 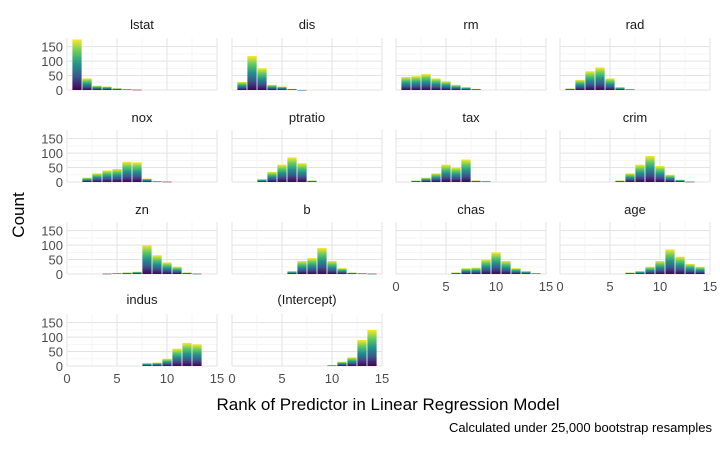 What do you see at coordinates (472, 248) in the screenshot?
I see `facet-panel-chas: chas 0 5 10 15` at bounding box center [472, 248].